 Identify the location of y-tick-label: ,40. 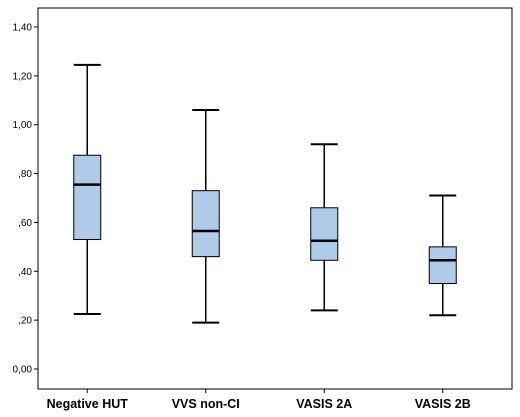
(25, 272).